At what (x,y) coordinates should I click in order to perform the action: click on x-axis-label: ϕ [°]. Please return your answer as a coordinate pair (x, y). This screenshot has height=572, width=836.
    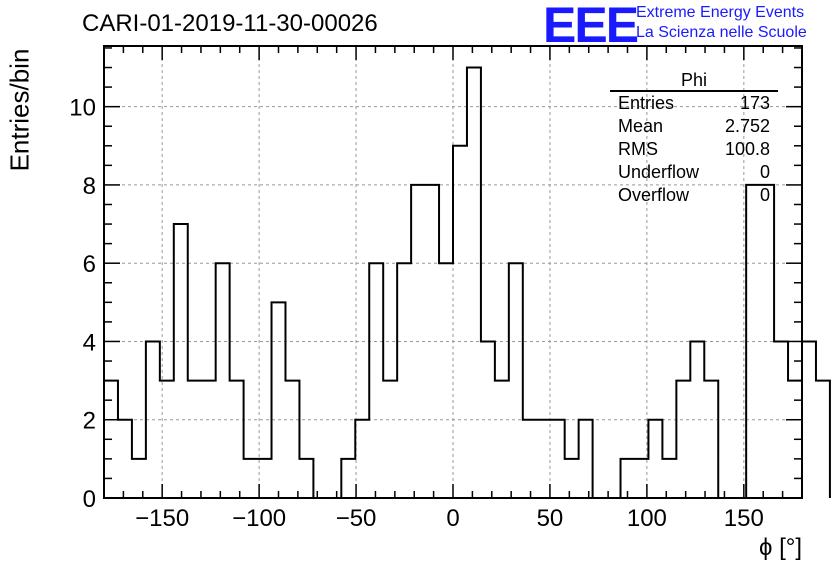
    Looking at the image, I should click on (780, 547).